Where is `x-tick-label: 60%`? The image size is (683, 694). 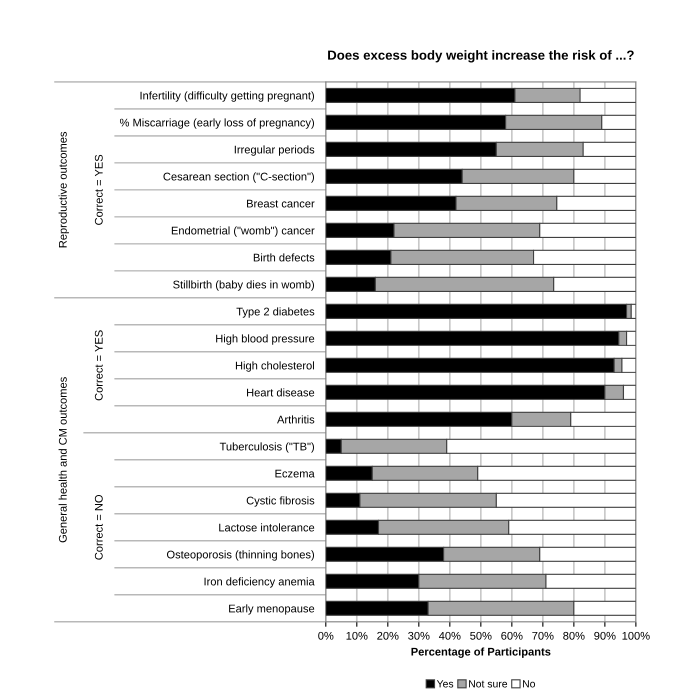 x-tick-label: 60% is located at coordinates (512, 636).